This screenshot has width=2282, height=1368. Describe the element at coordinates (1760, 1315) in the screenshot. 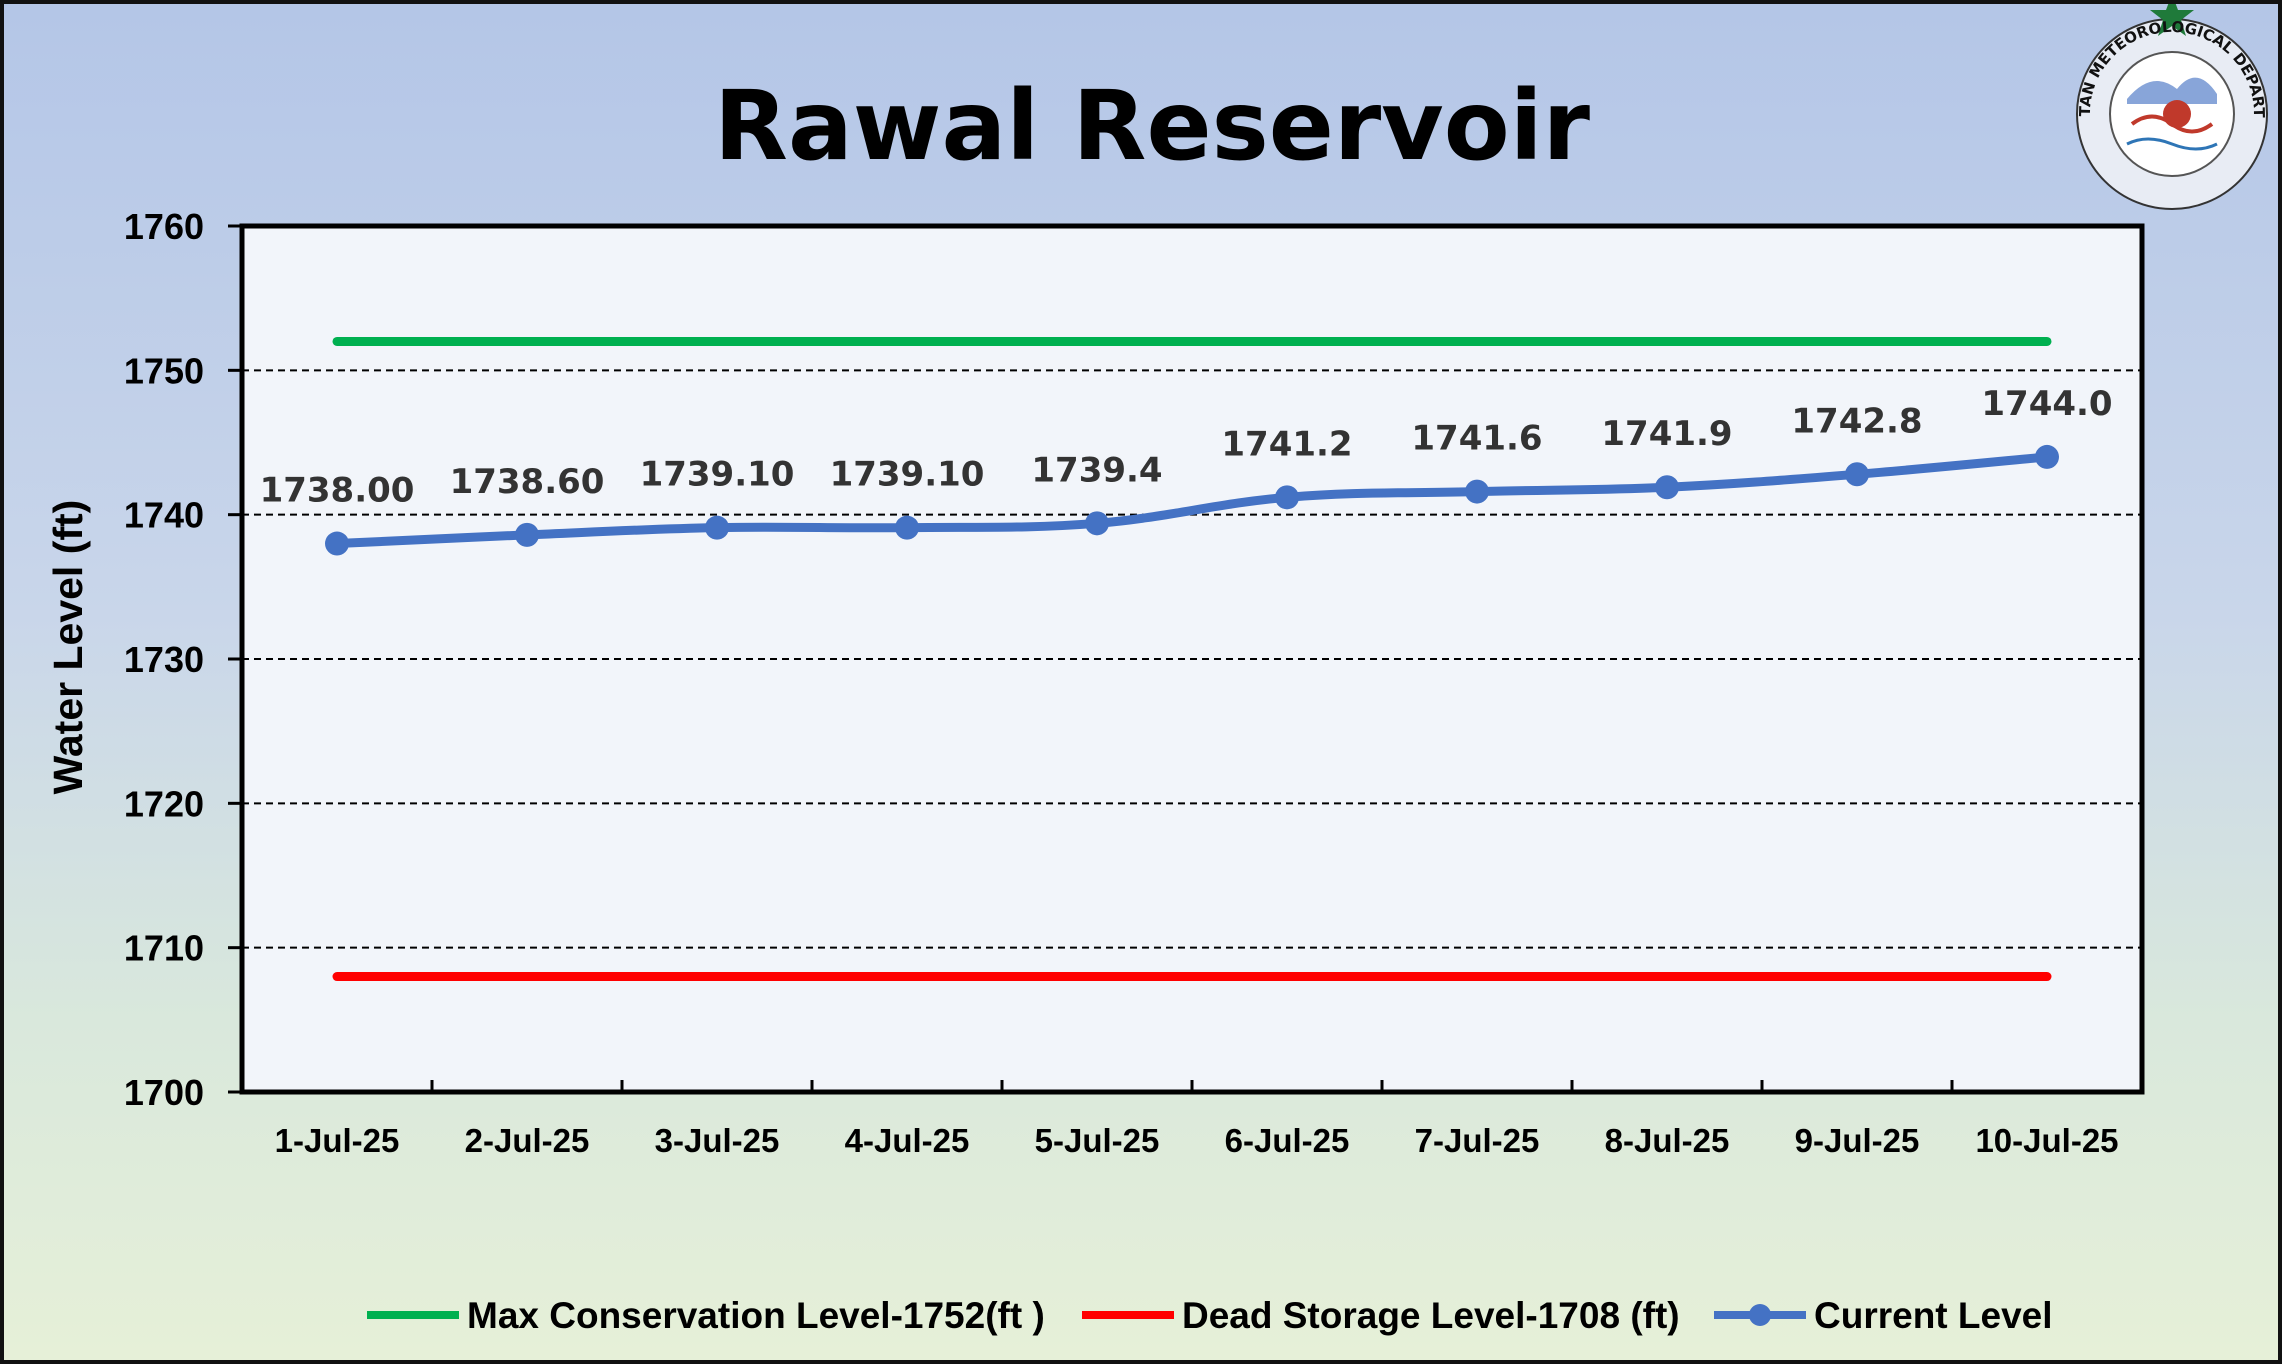

I see `legend-marker-current` at that location.